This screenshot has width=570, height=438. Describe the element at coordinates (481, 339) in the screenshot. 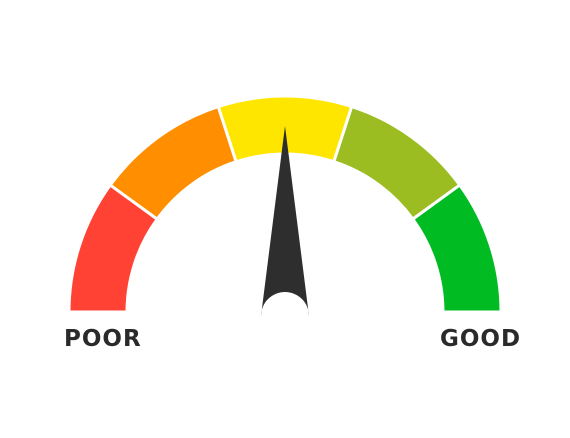

I see `good-label: GOOD` at that location.